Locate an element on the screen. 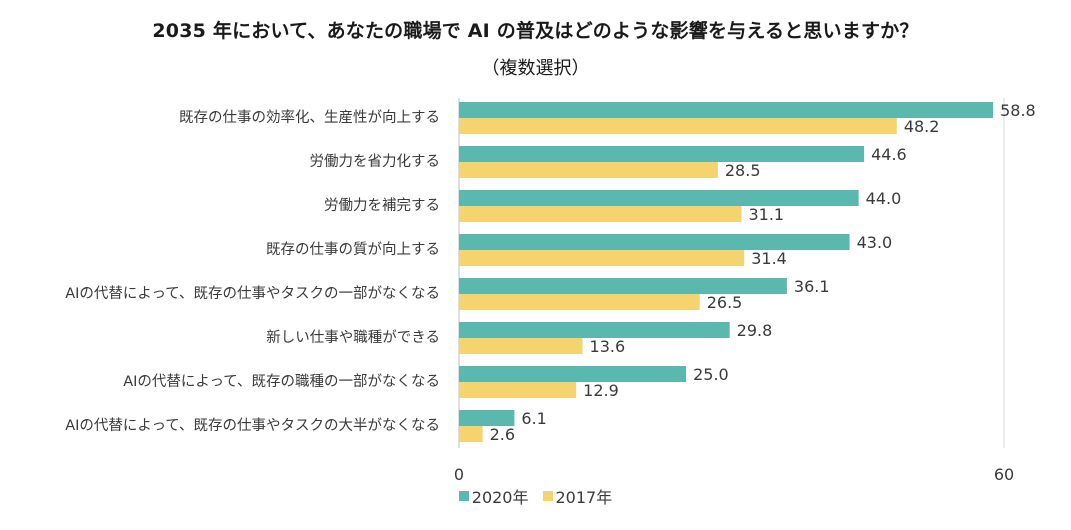  data-label-2017: 12.9 is located at coordinates (601, 390).